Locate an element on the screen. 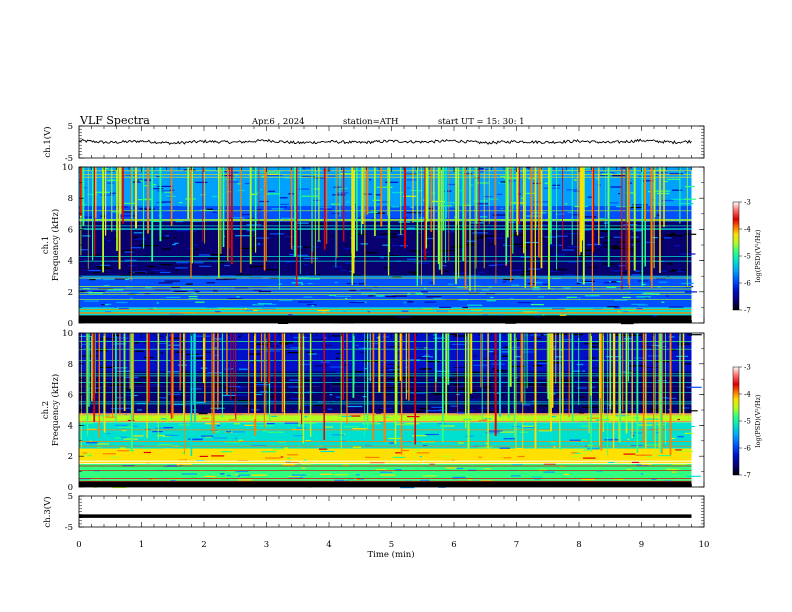  ch1spec-ytick-label: 4 is located at coordinates (70, 262).